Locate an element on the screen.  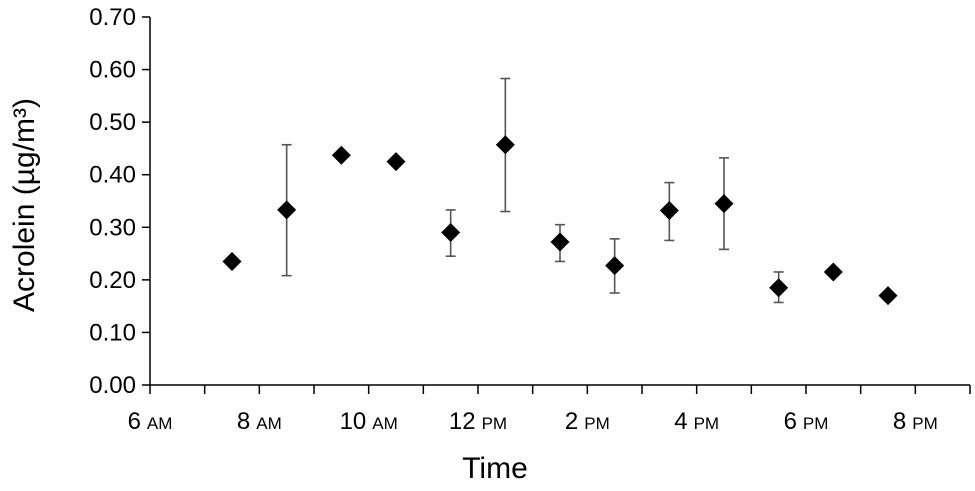
y-tick-label: 0.40 is located at coordinates (112, 175).